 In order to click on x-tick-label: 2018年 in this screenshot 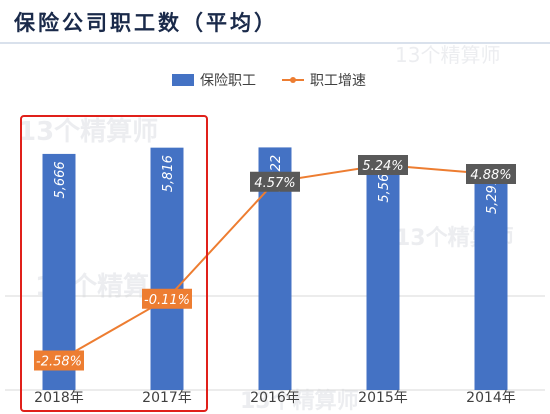, I will do `click(59, 398)`.